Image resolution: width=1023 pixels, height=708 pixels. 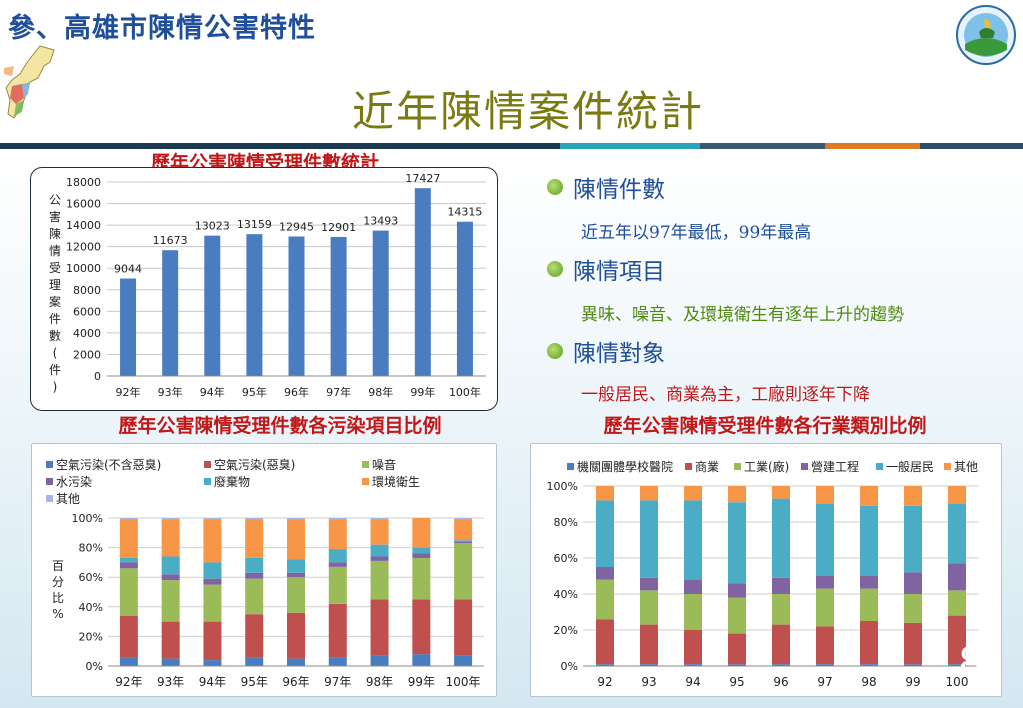 I want to click on y-axis-label-char: 比, so click(x=58, y=598).